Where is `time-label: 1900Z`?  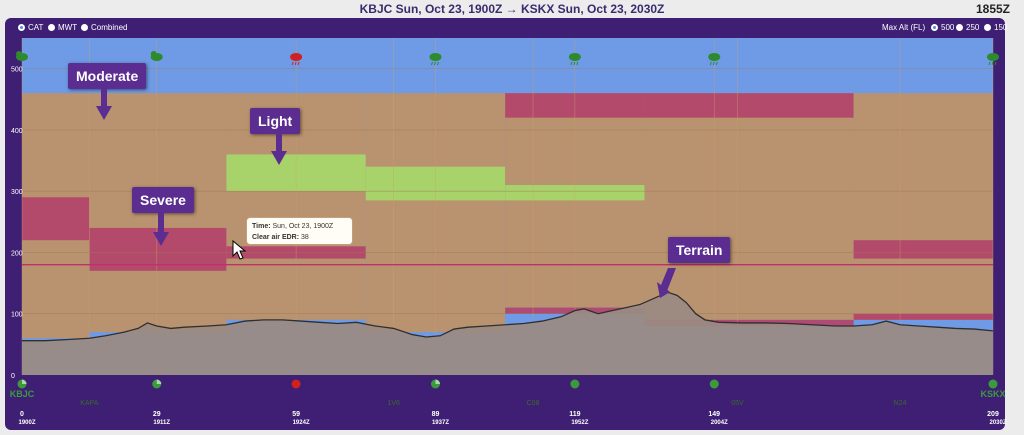
time-label: 1900Z is located at coordinates (26, 423).